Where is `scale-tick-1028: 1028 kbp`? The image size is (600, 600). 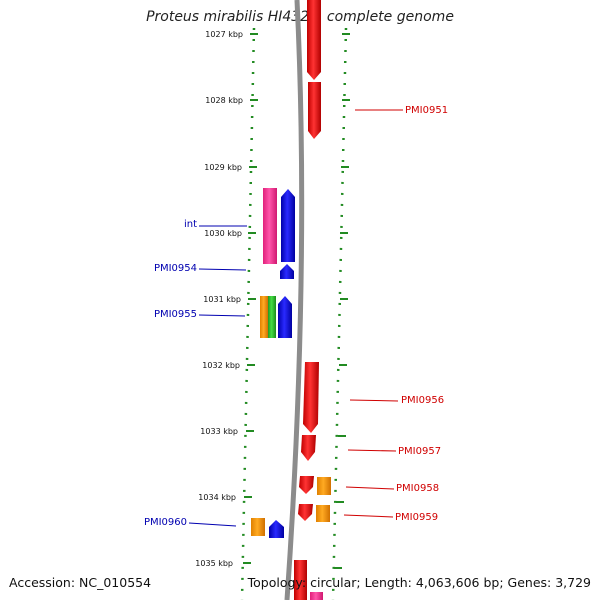
scale-tick-1028: 1028 kbp is located at coordinates (277, 100).